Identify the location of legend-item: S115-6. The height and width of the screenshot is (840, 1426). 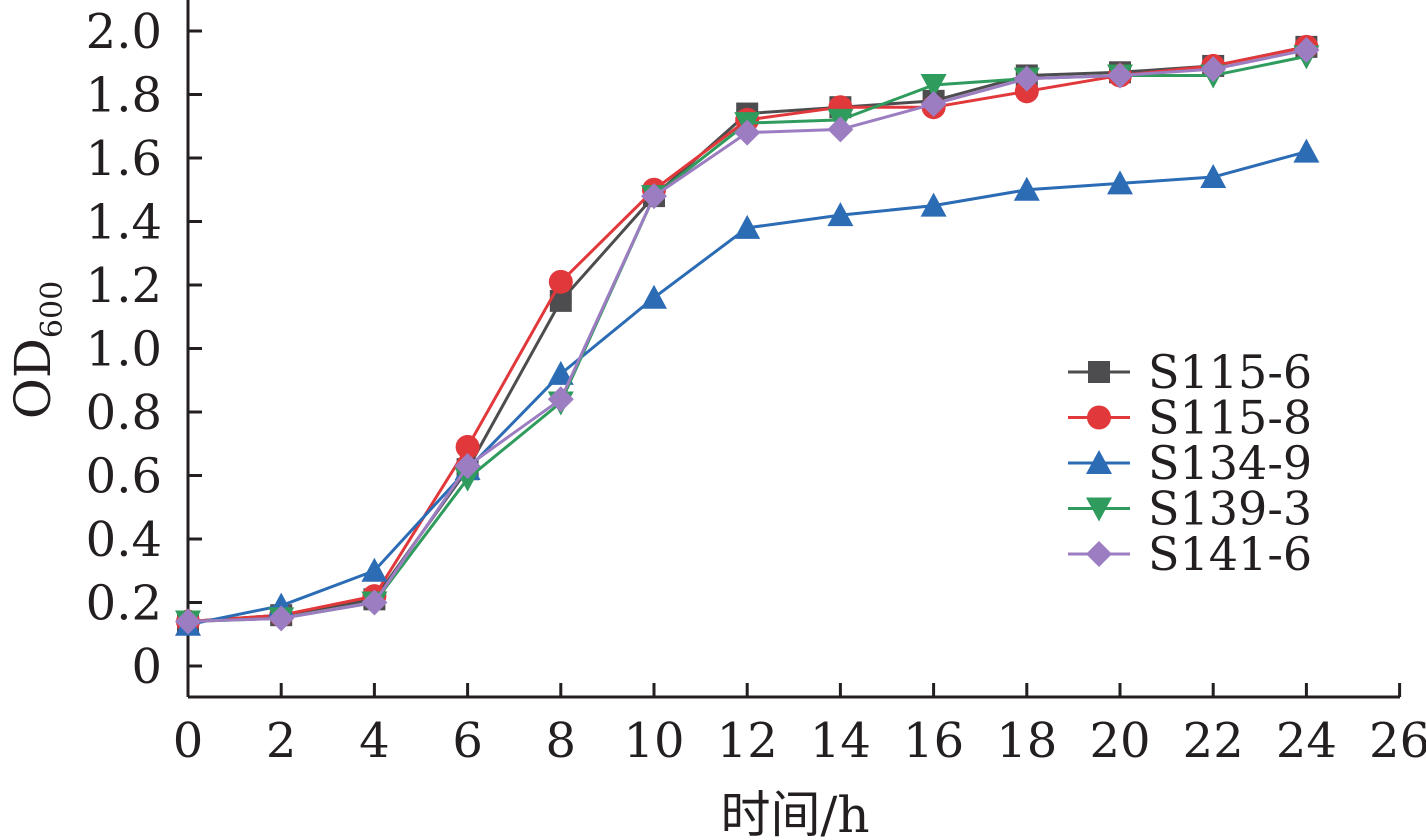
(1190, 372).